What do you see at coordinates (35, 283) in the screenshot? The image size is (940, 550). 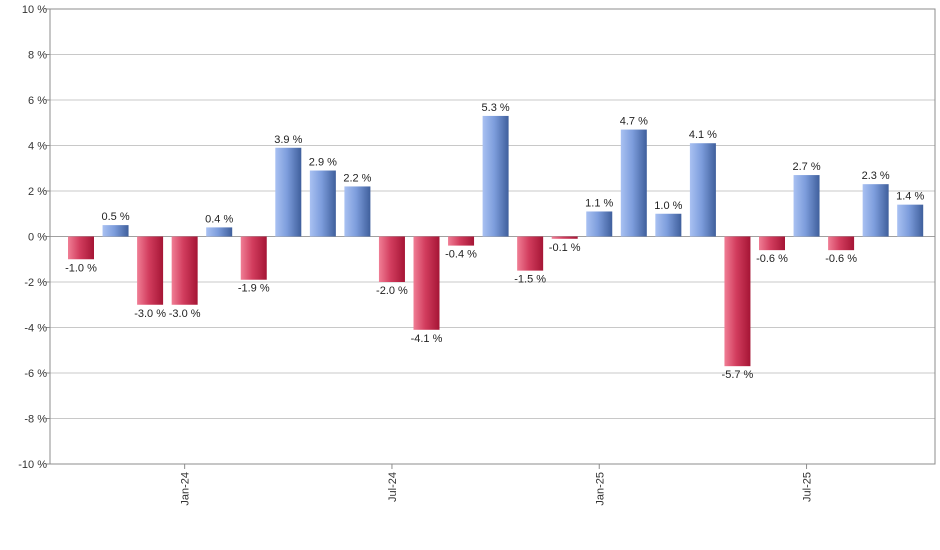 I see `y-tick-label: -2 %` at bounding box center [35, 283].